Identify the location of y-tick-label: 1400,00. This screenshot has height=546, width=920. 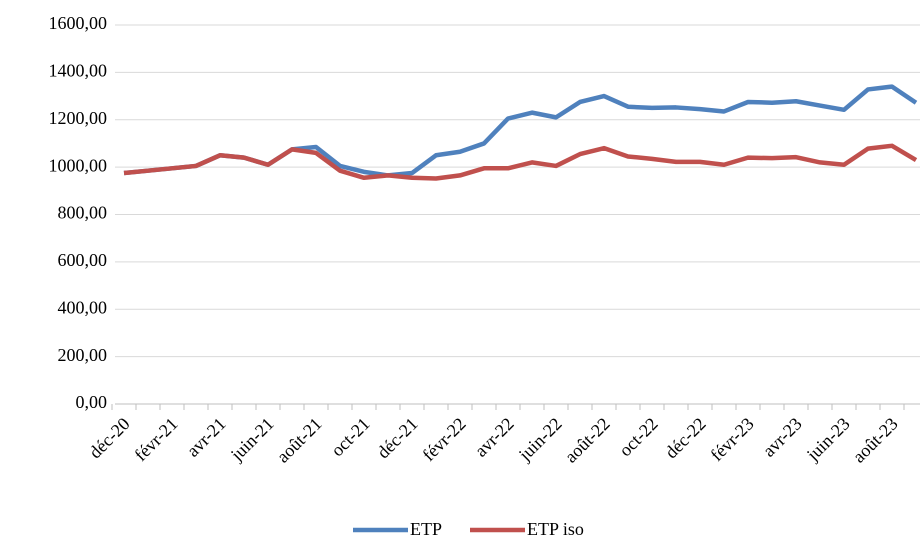
(78, 71).